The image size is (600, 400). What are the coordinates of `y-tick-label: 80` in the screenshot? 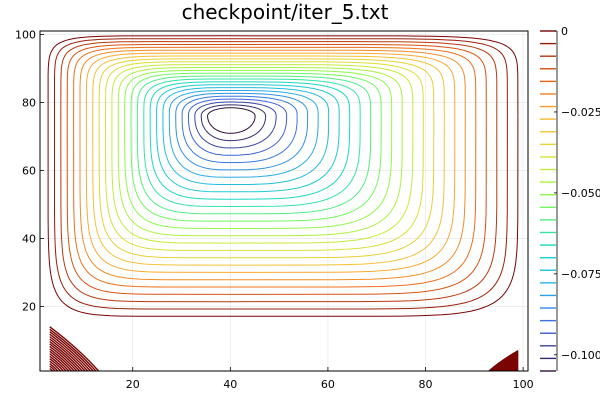 It's located at (29, 102).